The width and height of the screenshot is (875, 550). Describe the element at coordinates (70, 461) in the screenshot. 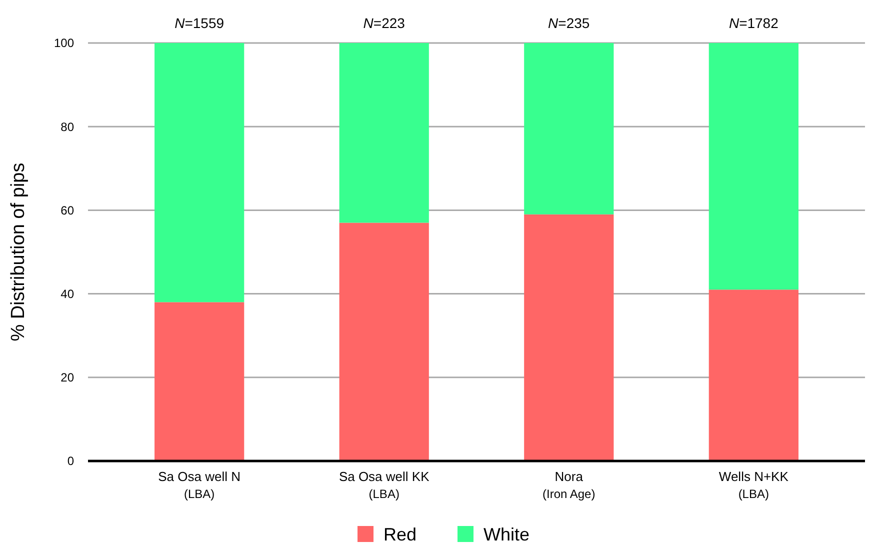

I see `y-tick-label: 0` at that location.